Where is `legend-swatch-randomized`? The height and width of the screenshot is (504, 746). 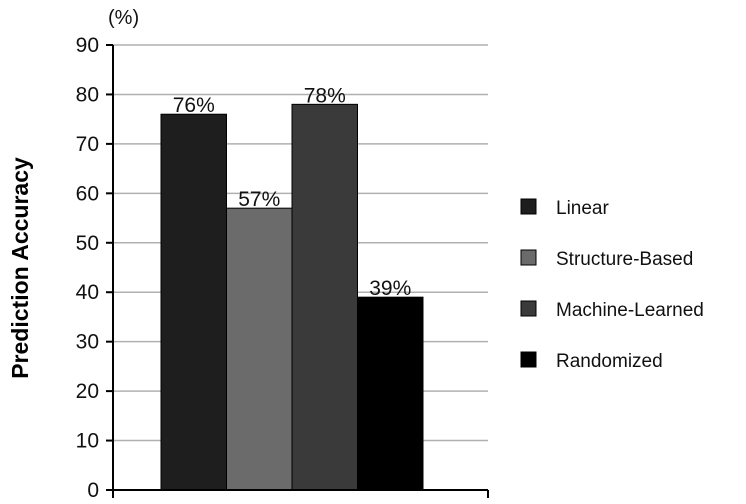 legend-swatch-randomized is located at coordinates (528, 359).